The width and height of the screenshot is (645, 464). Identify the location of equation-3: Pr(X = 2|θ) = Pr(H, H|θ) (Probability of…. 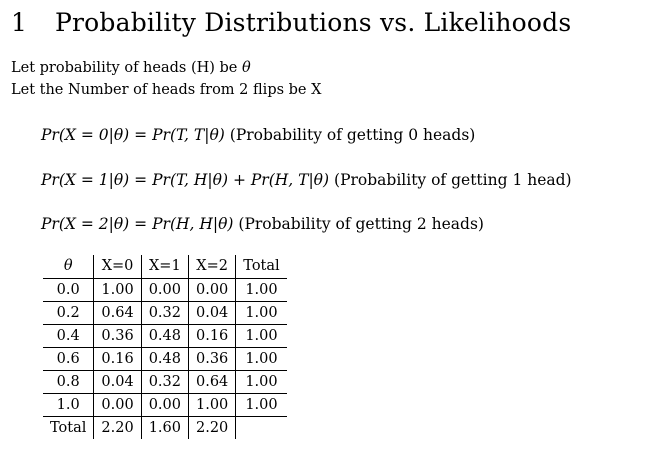
(262, 224).